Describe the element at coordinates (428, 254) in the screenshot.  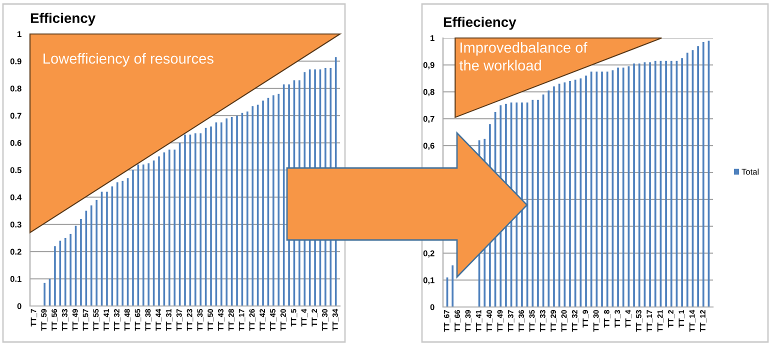
I see `y-tick-label: 0,2` at that location.